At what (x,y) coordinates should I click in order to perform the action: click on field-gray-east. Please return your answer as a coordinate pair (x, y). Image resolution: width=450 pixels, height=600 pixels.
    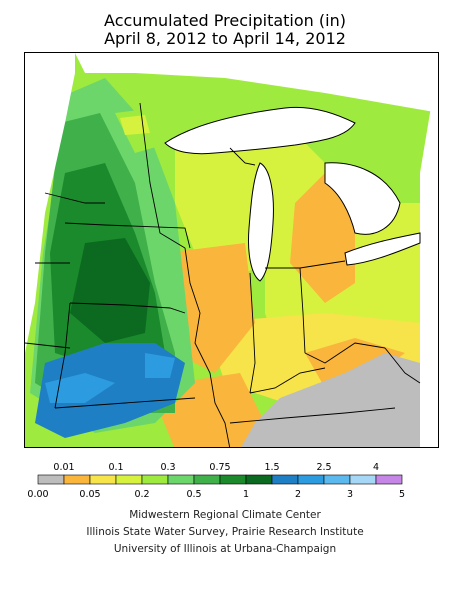
    Looking at the image, I should click on (330, 400).